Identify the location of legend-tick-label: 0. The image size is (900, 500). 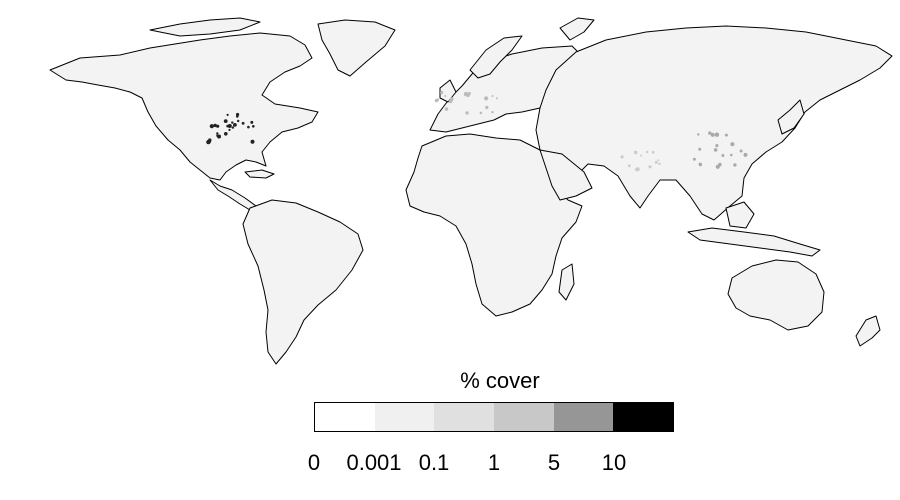
(314, 462).